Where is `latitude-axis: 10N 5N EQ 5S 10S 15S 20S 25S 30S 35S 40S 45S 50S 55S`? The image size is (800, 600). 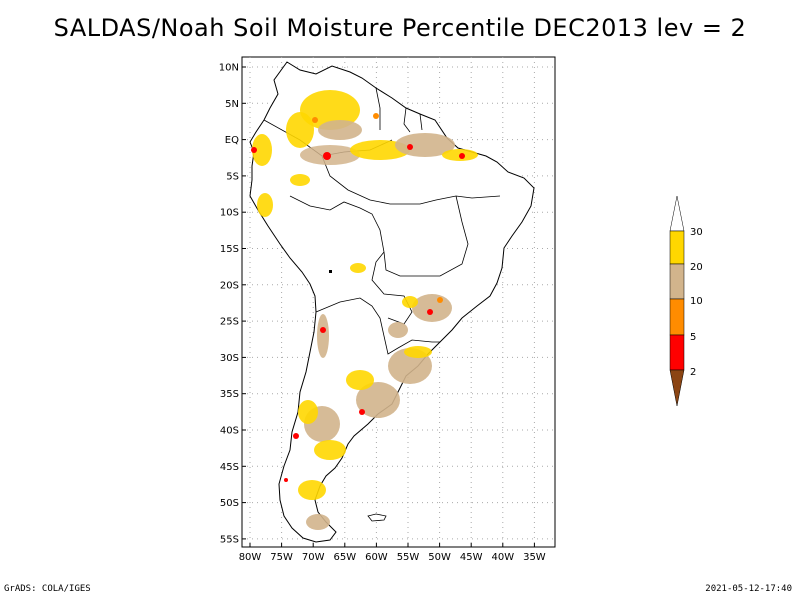 latitude-axis: 10N 5N EQ 5S 10S 15S 20S 25S 30S 35S 40S 45S 50S 55S is located at coordinates (232, 304).